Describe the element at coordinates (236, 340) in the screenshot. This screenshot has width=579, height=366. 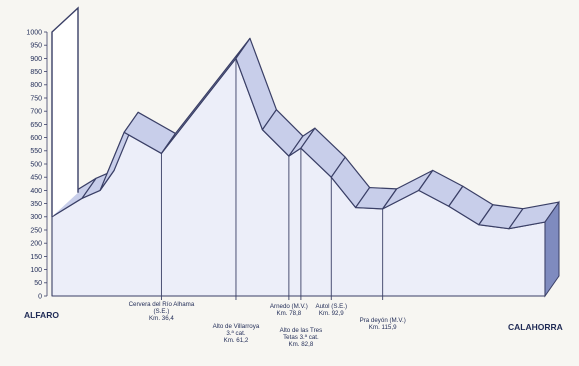
I see `annotation-label: Km. 61,2` at that location.